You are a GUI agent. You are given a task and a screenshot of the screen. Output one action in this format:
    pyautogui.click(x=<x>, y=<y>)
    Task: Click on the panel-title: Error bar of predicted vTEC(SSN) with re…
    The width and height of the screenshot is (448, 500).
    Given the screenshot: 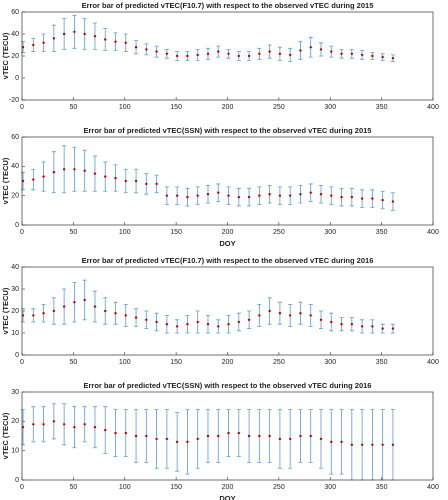 What is the action you would take?
    pyautogui.click(x=228, y=130)
    